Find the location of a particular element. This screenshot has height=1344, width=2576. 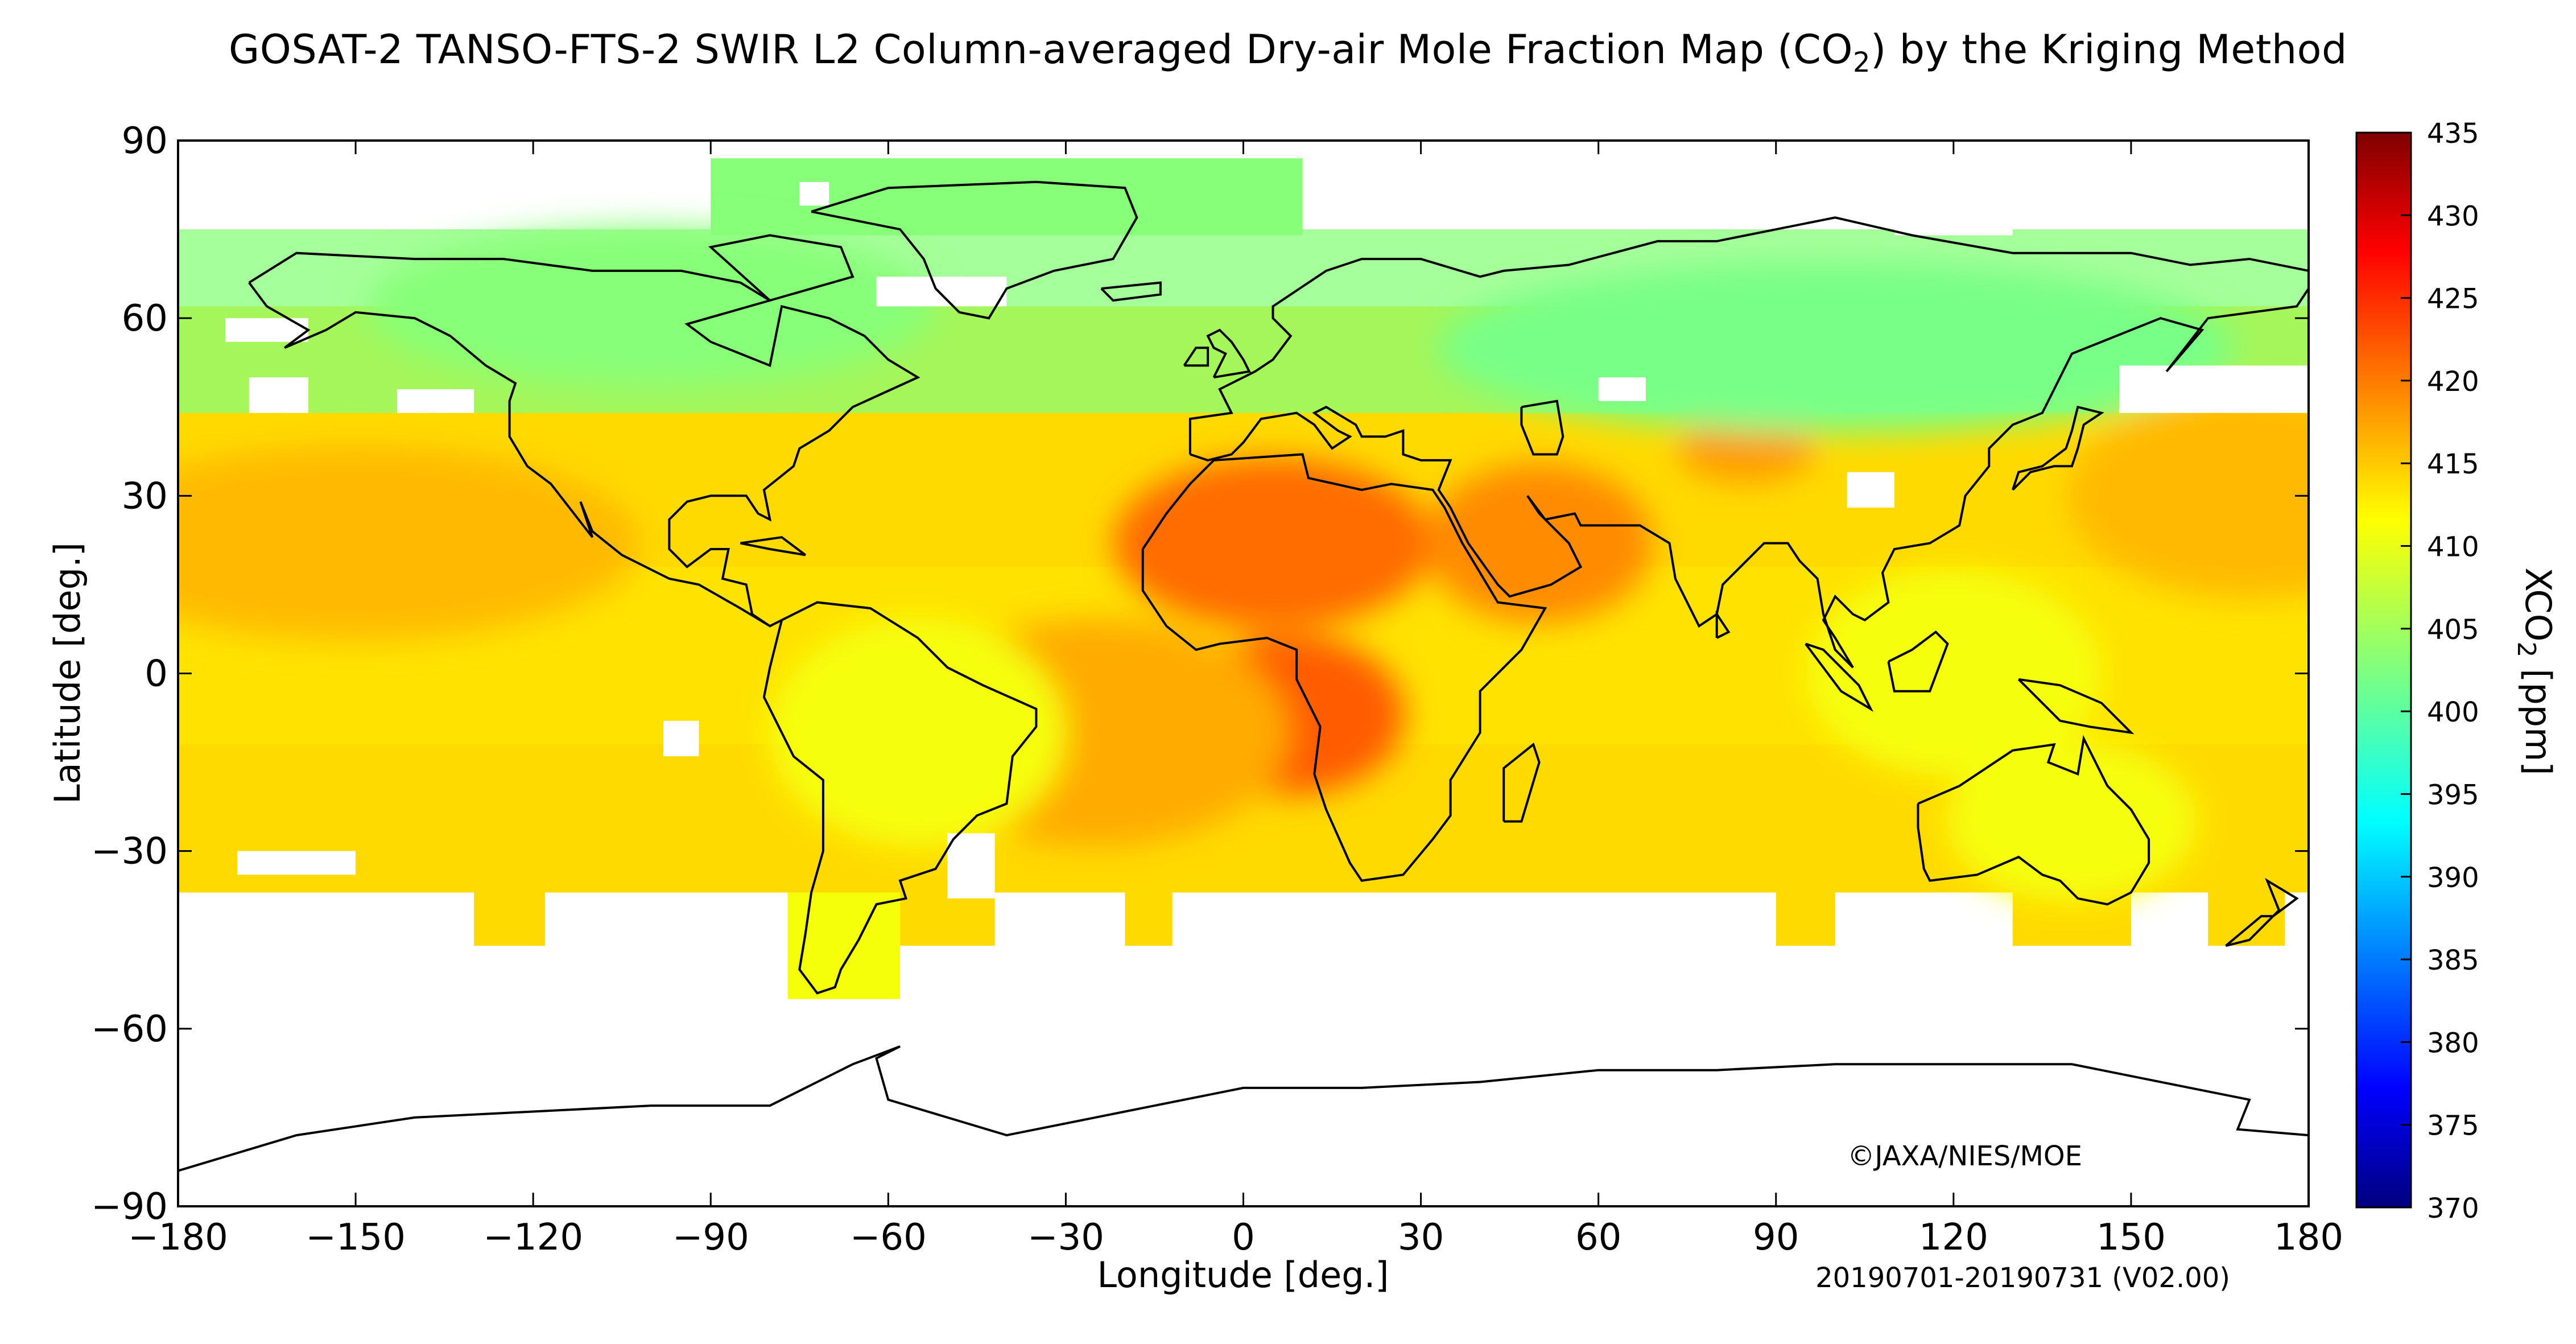

coast-madagascar is located at coordinates (1521, 783).